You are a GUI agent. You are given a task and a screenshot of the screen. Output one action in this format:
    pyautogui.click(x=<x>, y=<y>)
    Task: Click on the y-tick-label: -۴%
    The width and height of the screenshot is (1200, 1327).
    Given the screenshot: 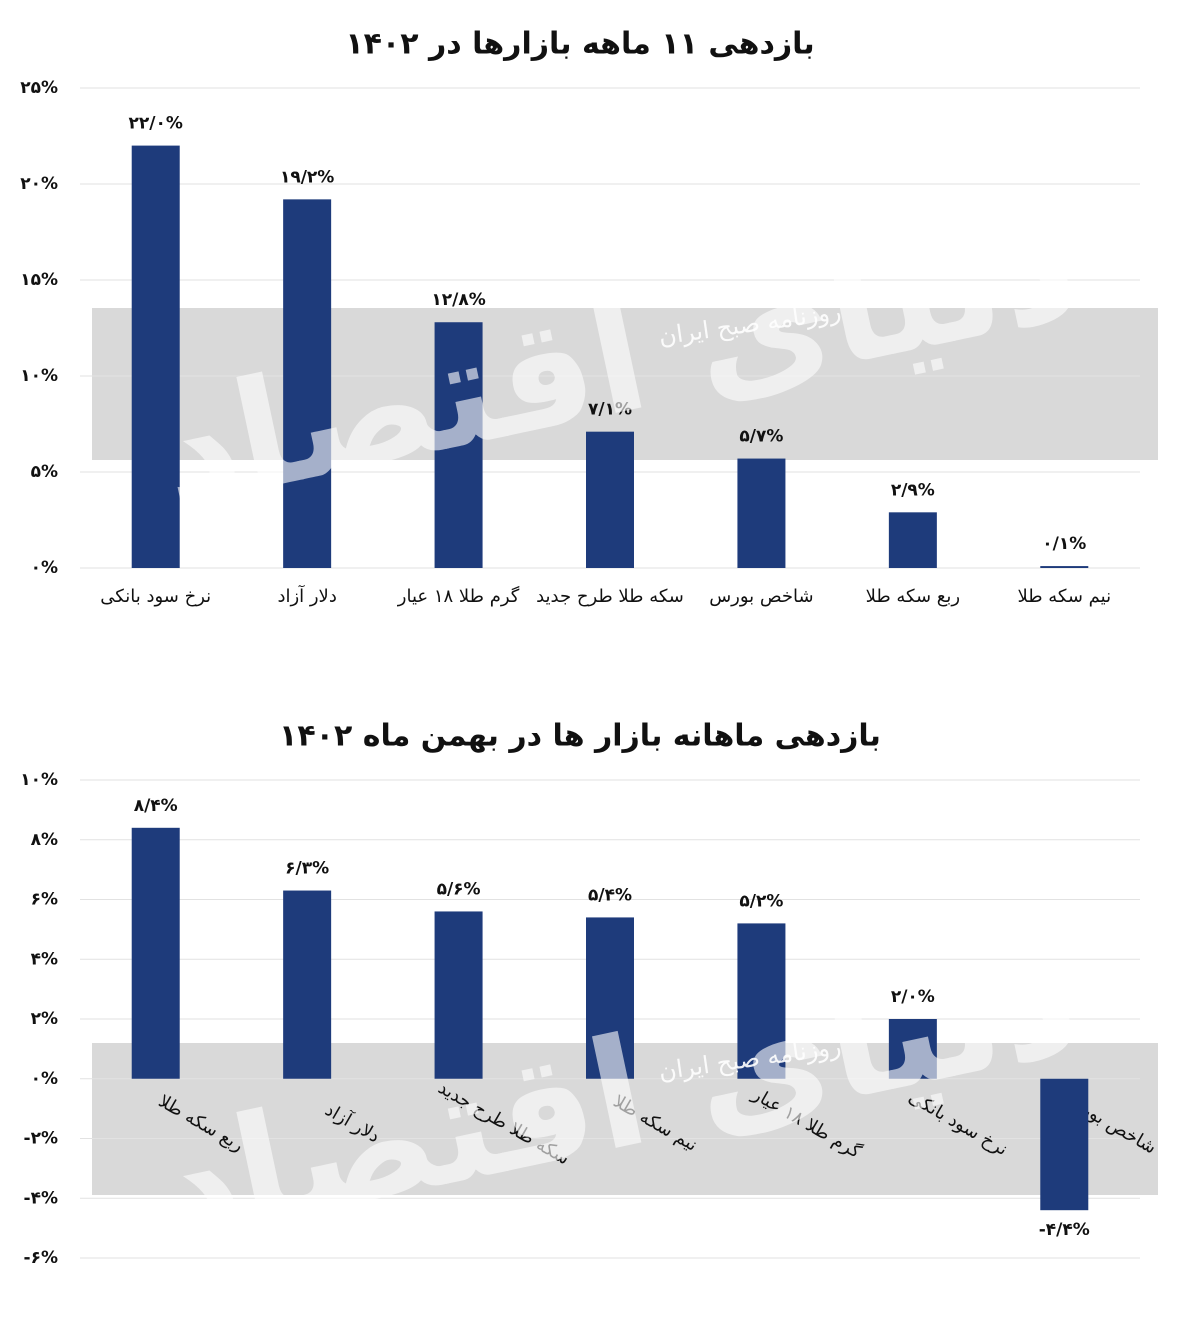 What is the action you would take?
    pyautogui.click(x=41, y=1198)
    